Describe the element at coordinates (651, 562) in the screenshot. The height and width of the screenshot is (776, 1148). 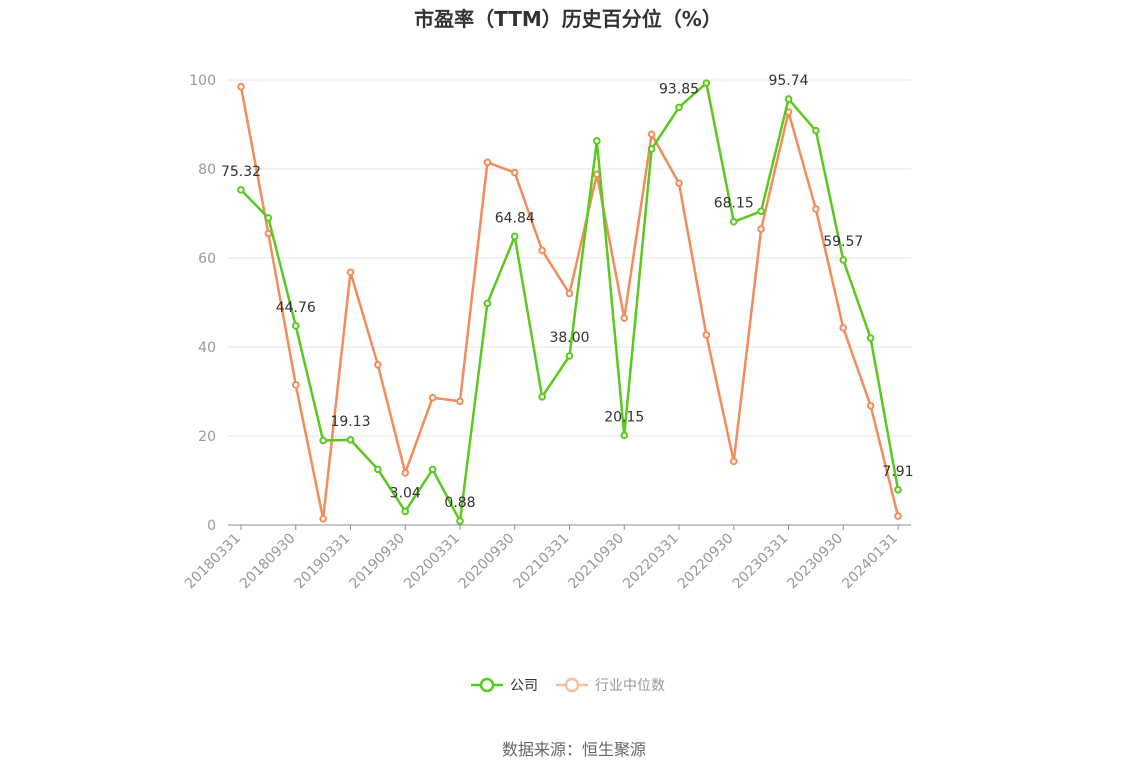
I see `x-tick-label: 20220331` at that location.